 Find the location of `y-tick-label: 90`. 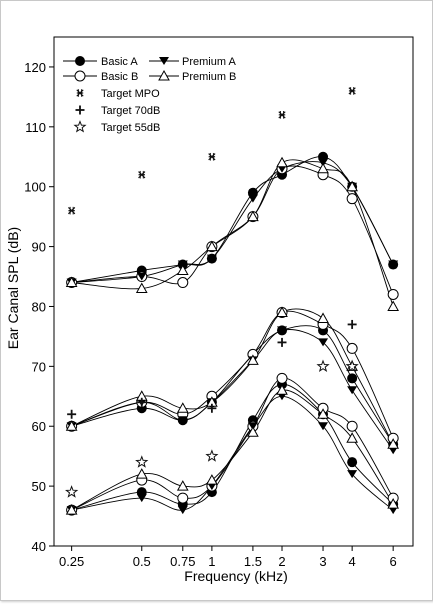

y-tick-label: 90 is located at coordinates (39, 247).